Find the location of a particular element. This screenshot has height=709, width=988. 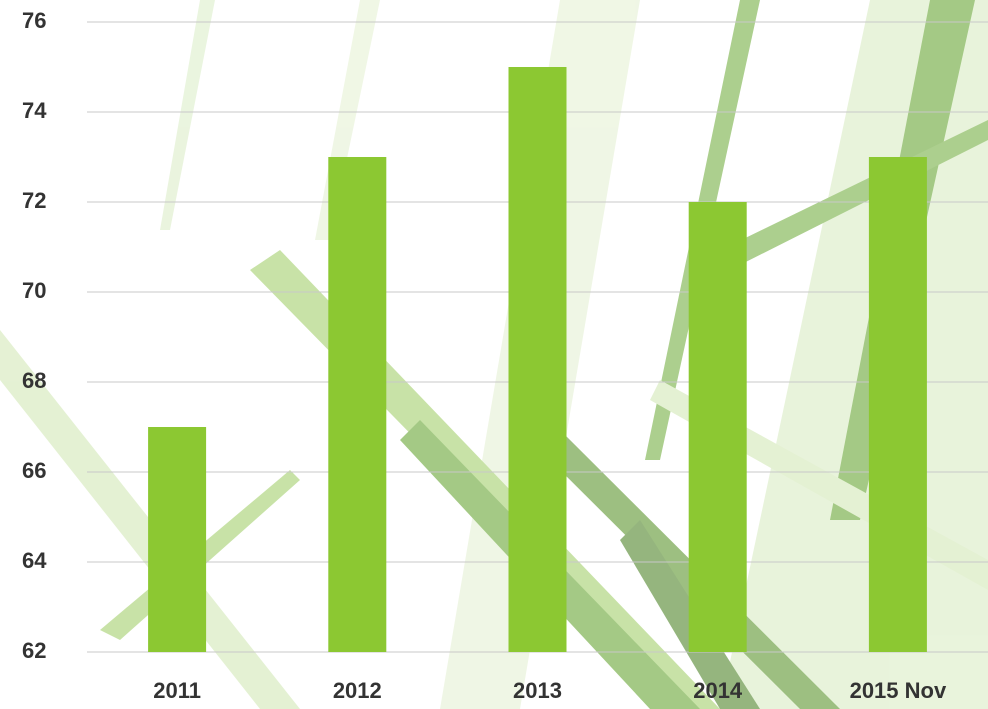

x-tick-label: 2013 is located at coordinates (537, 690).